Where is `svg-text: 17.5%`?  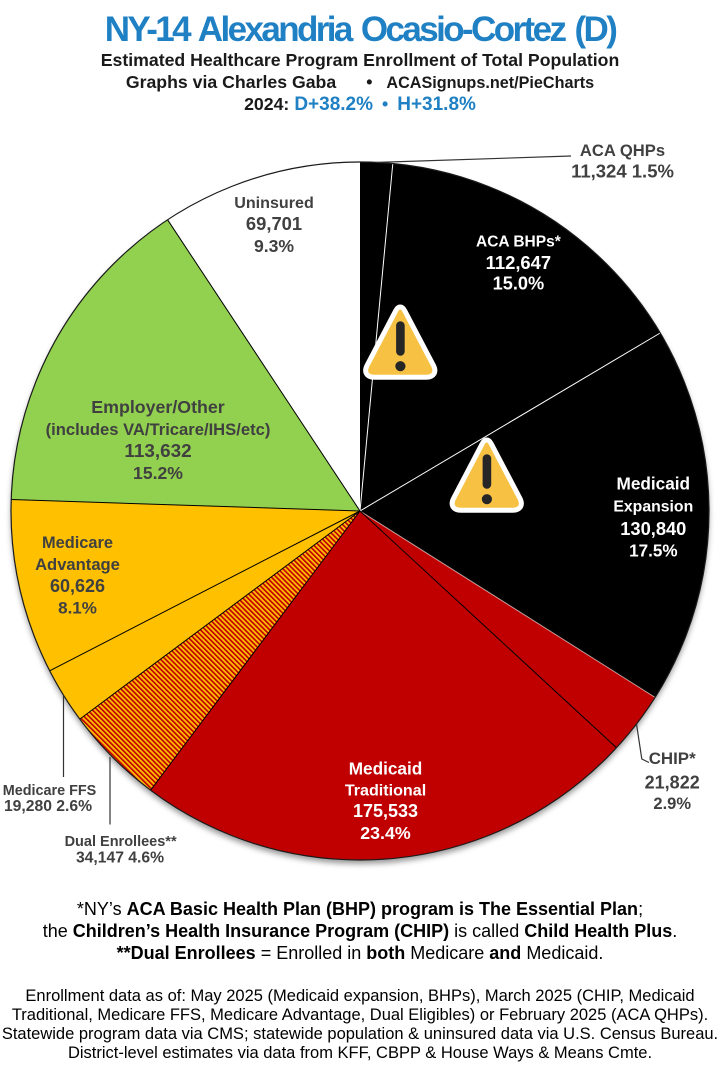 svg-text: 17.5% is located at coordinates (653, 551).